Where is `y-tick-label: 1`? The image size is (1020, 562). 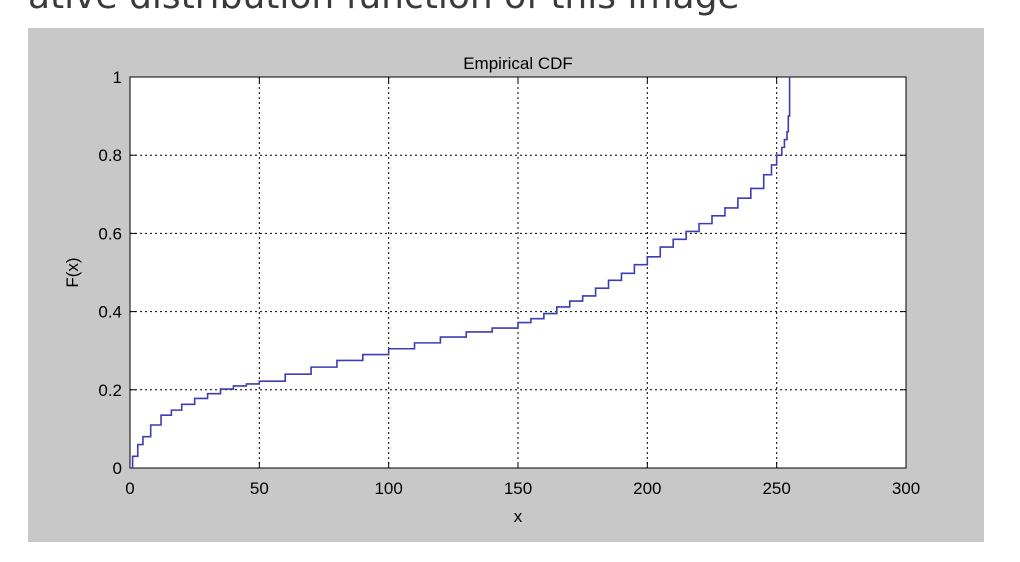
y-tick-label: 1 is located at coordinates (117, 77).